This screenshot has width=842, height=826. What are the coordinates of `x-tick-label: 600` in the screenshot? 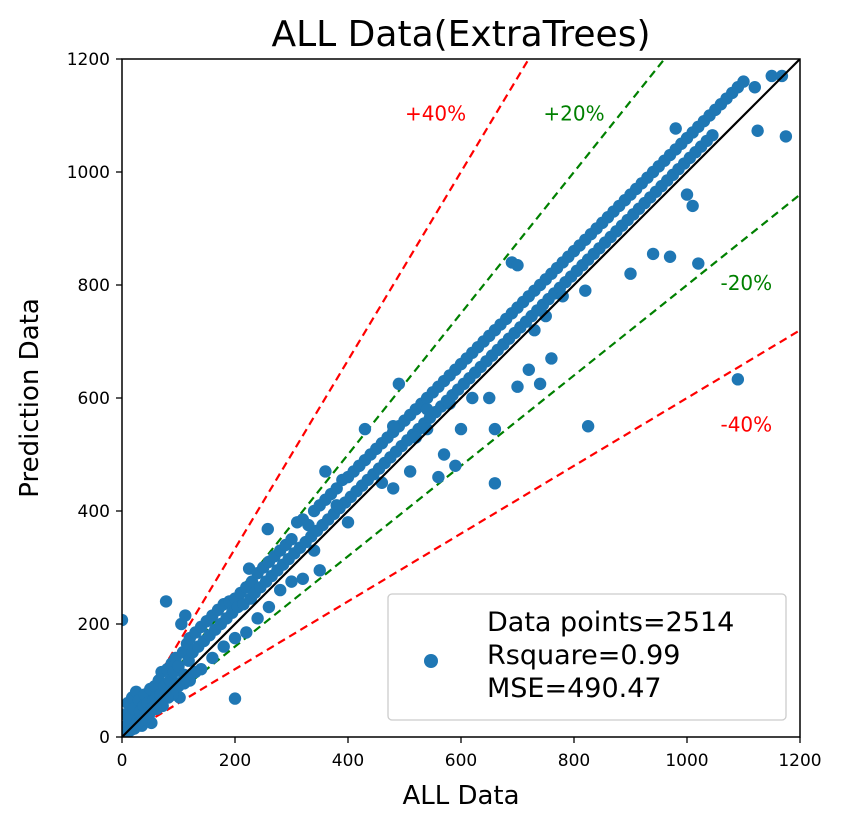 It's located at (461, 761).